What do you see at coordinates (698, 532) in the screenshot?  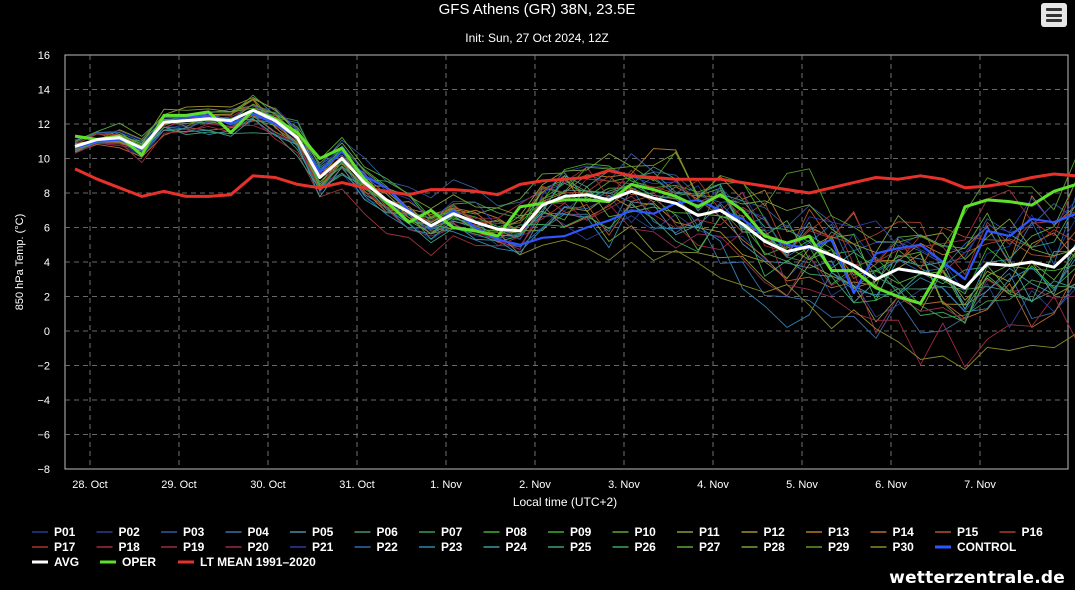 I see `legend-item-p11: P11` at bounding box center [698, 532].